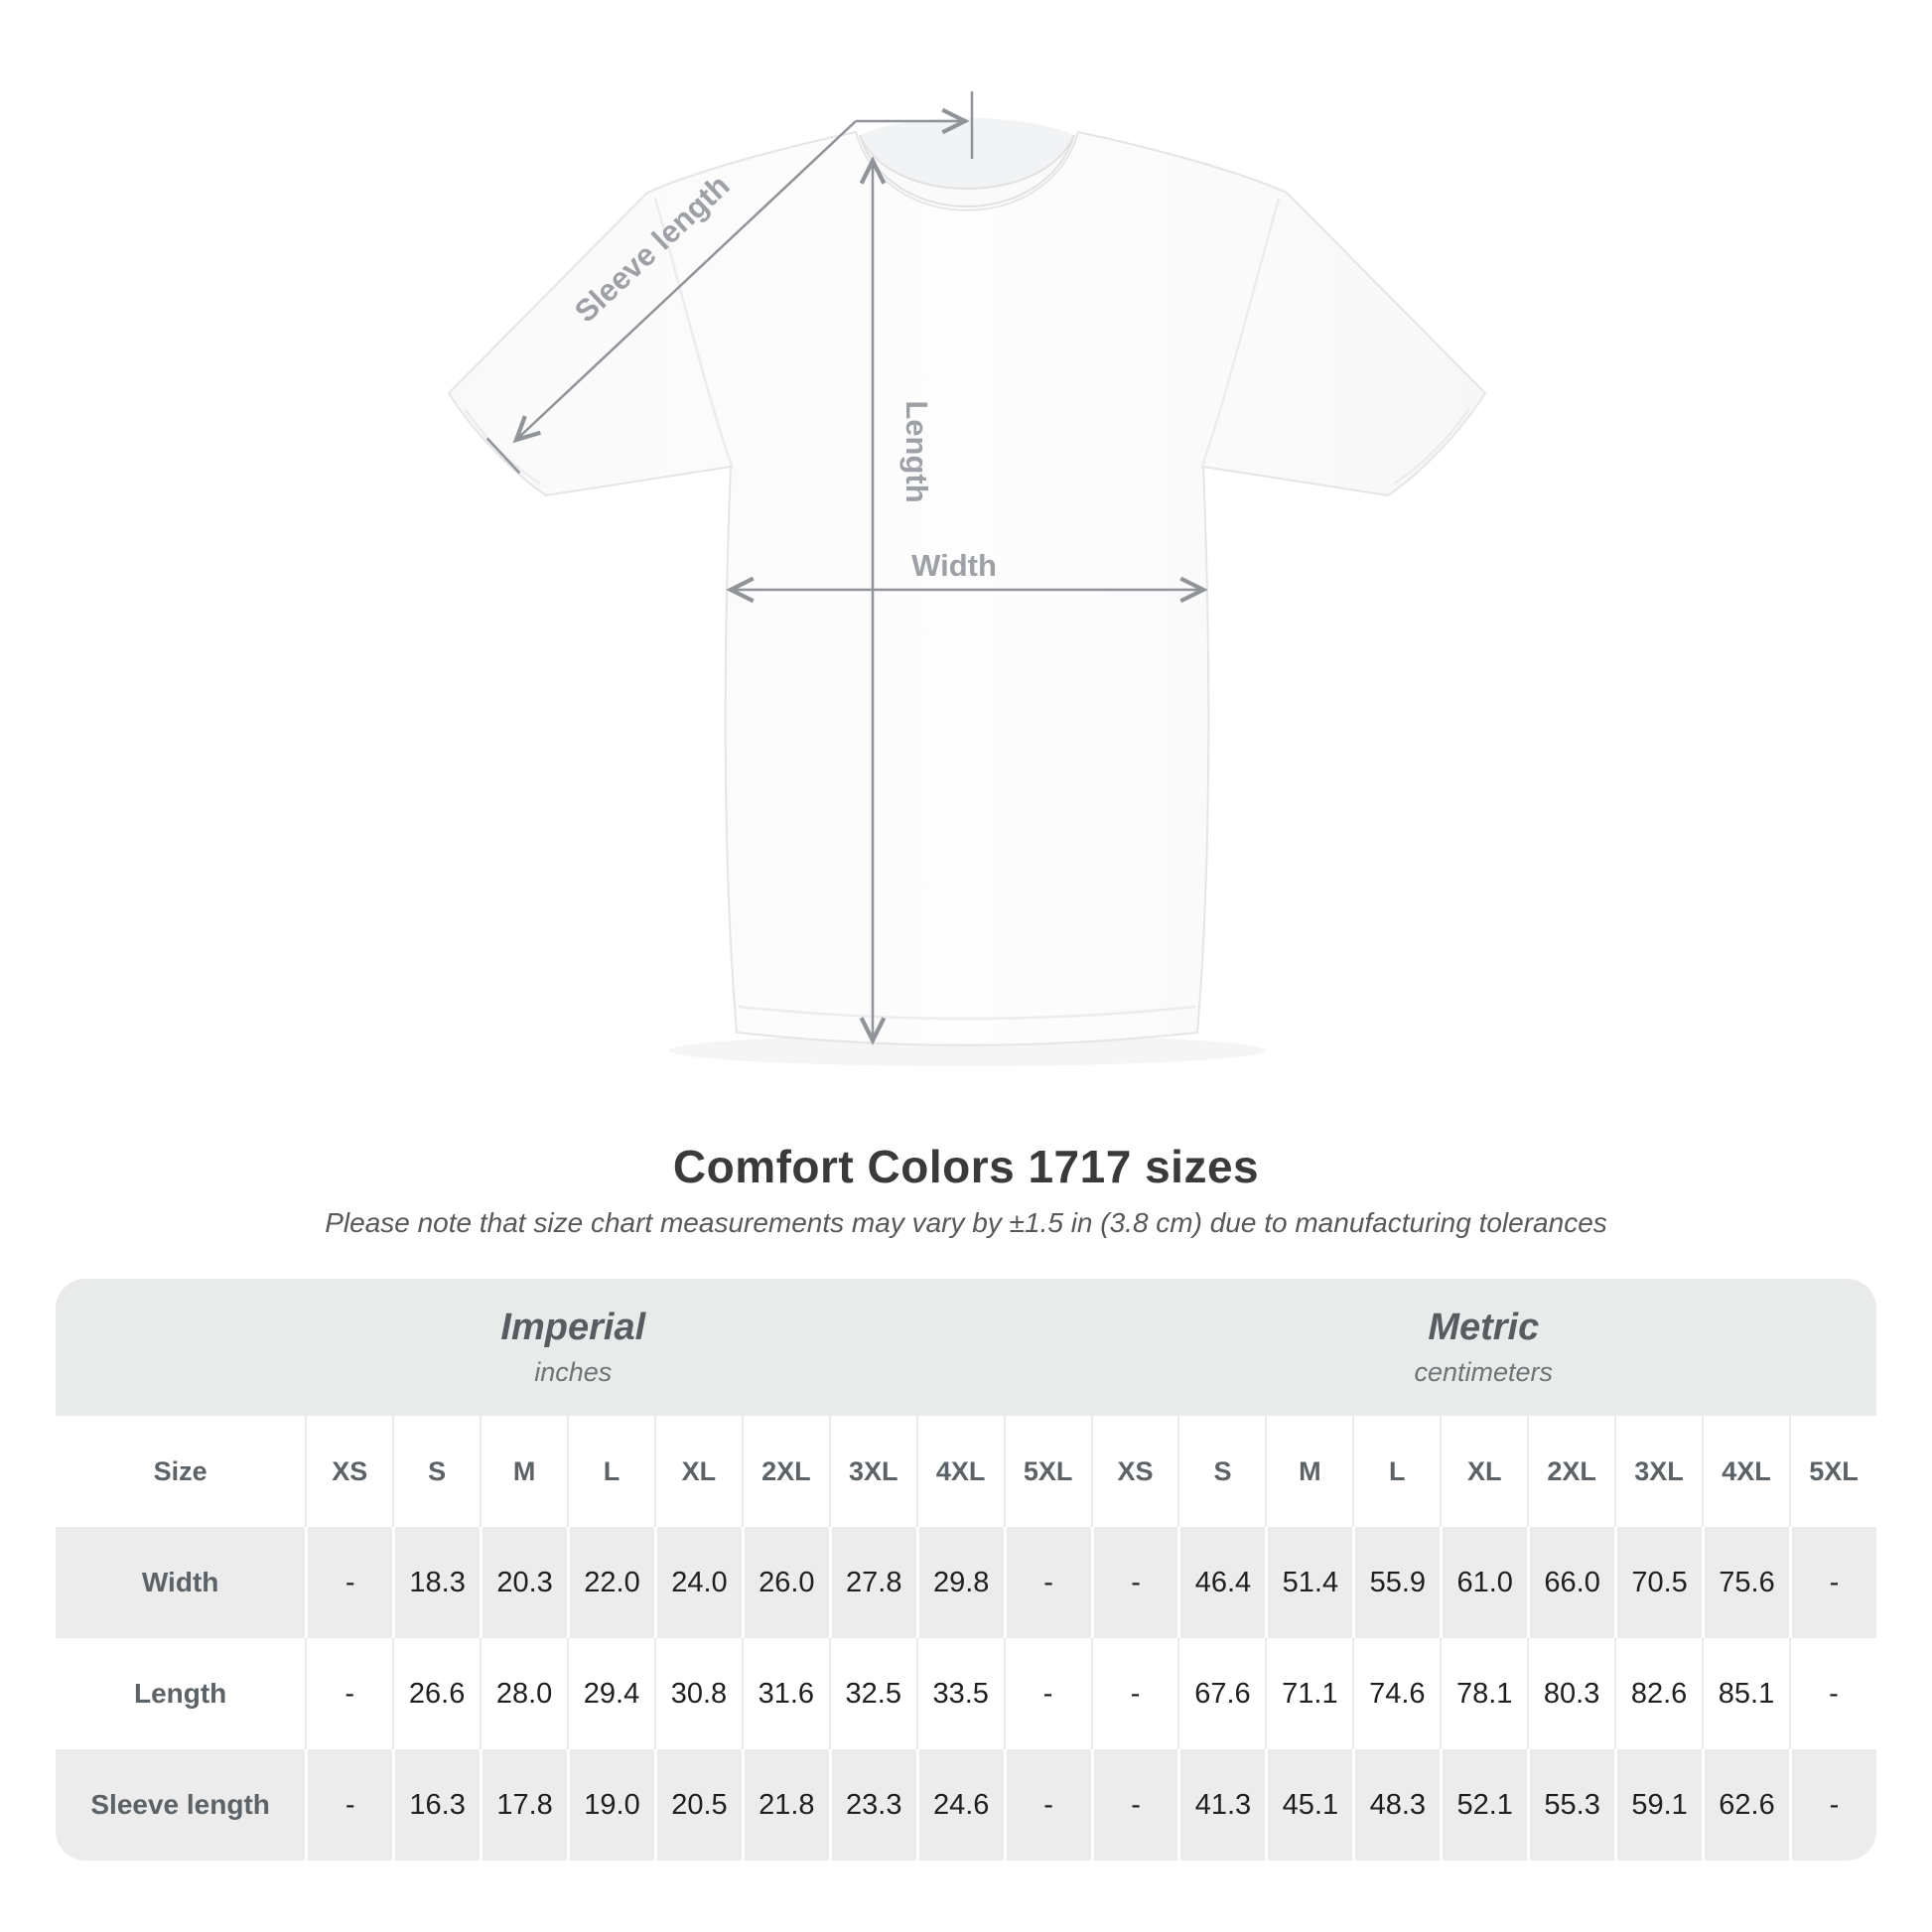  I want to click on metric-2xl-value: 66.0, so click(1571, 1583).